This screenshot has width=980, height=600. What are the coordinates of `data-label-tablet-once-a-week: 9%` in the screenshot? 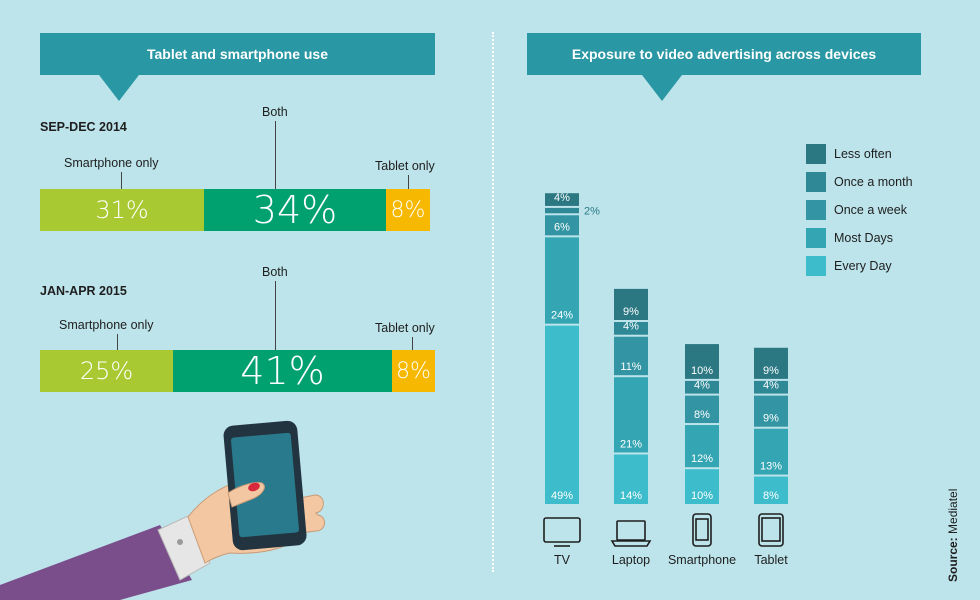 It's located at (771, 419).